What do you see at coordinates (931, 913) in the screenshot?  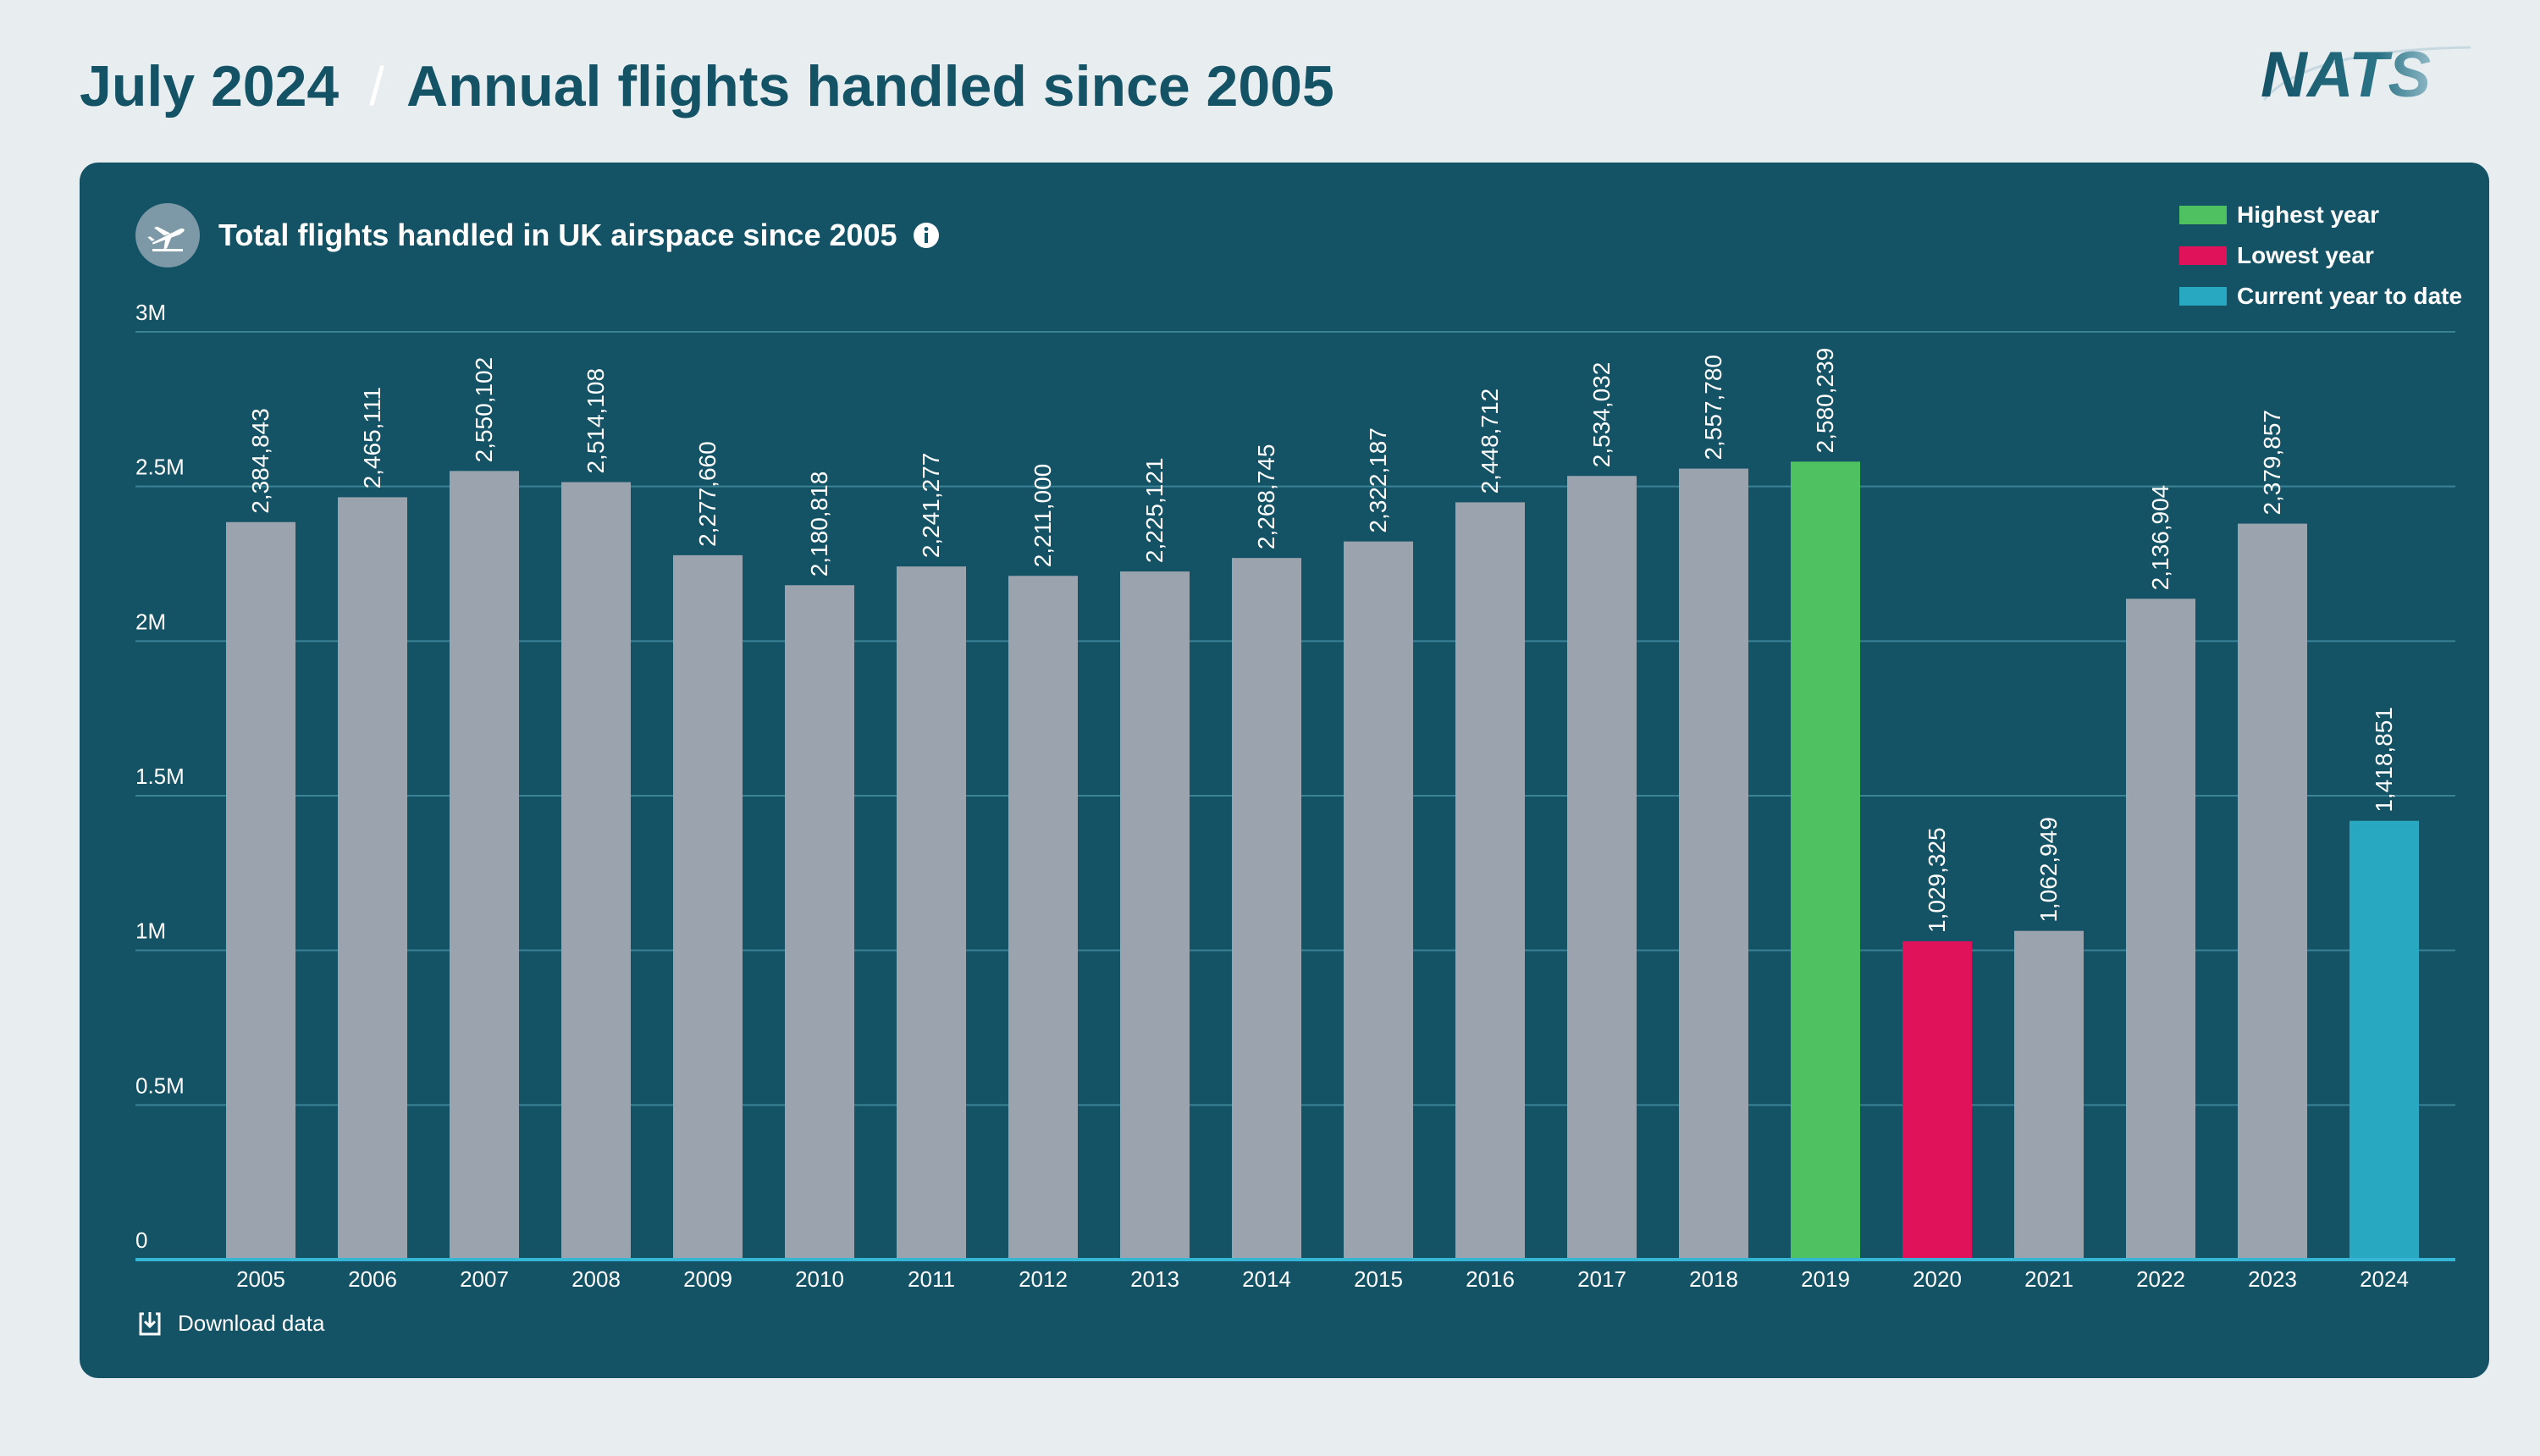 I see `bar-2011` at bounding box center [931, 913].